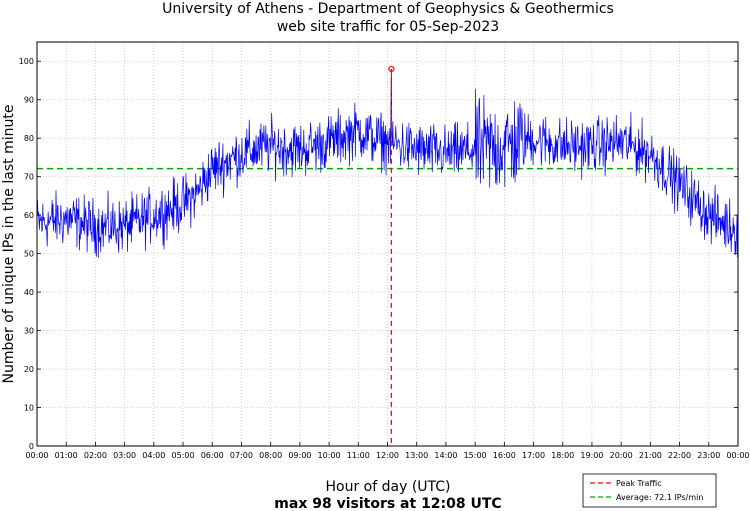 The image size is (750, 511). What do you see at coordinates (29, 138) in the screenshot?
I see `y-tick-label: 80` at bounding box center [29, 138].